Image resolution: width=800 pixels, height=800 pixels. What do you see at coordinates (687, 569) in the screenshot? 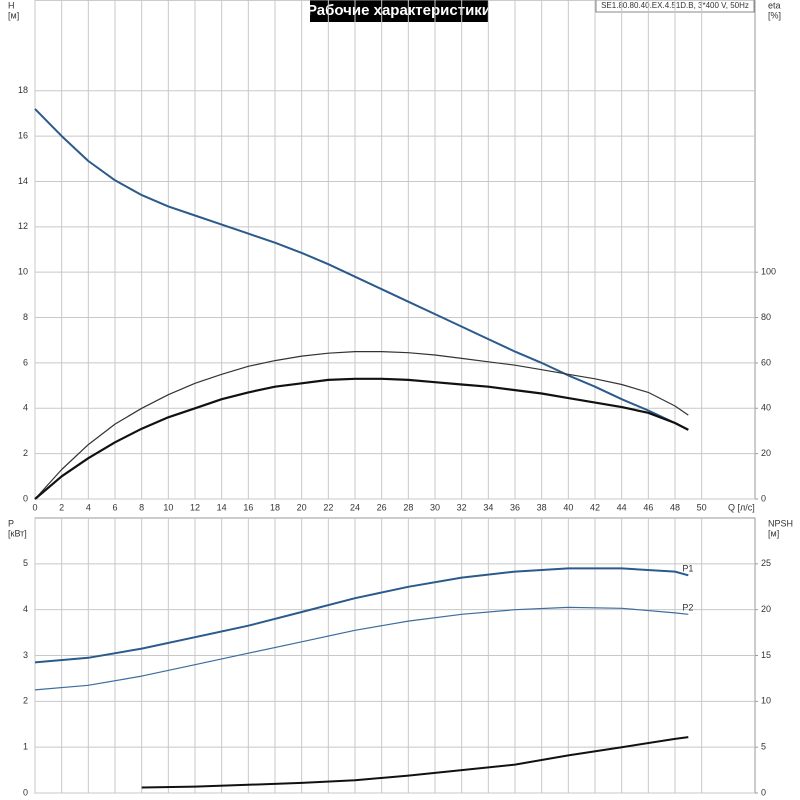
I see `series-label: P1` at bounding box center [687, 569].